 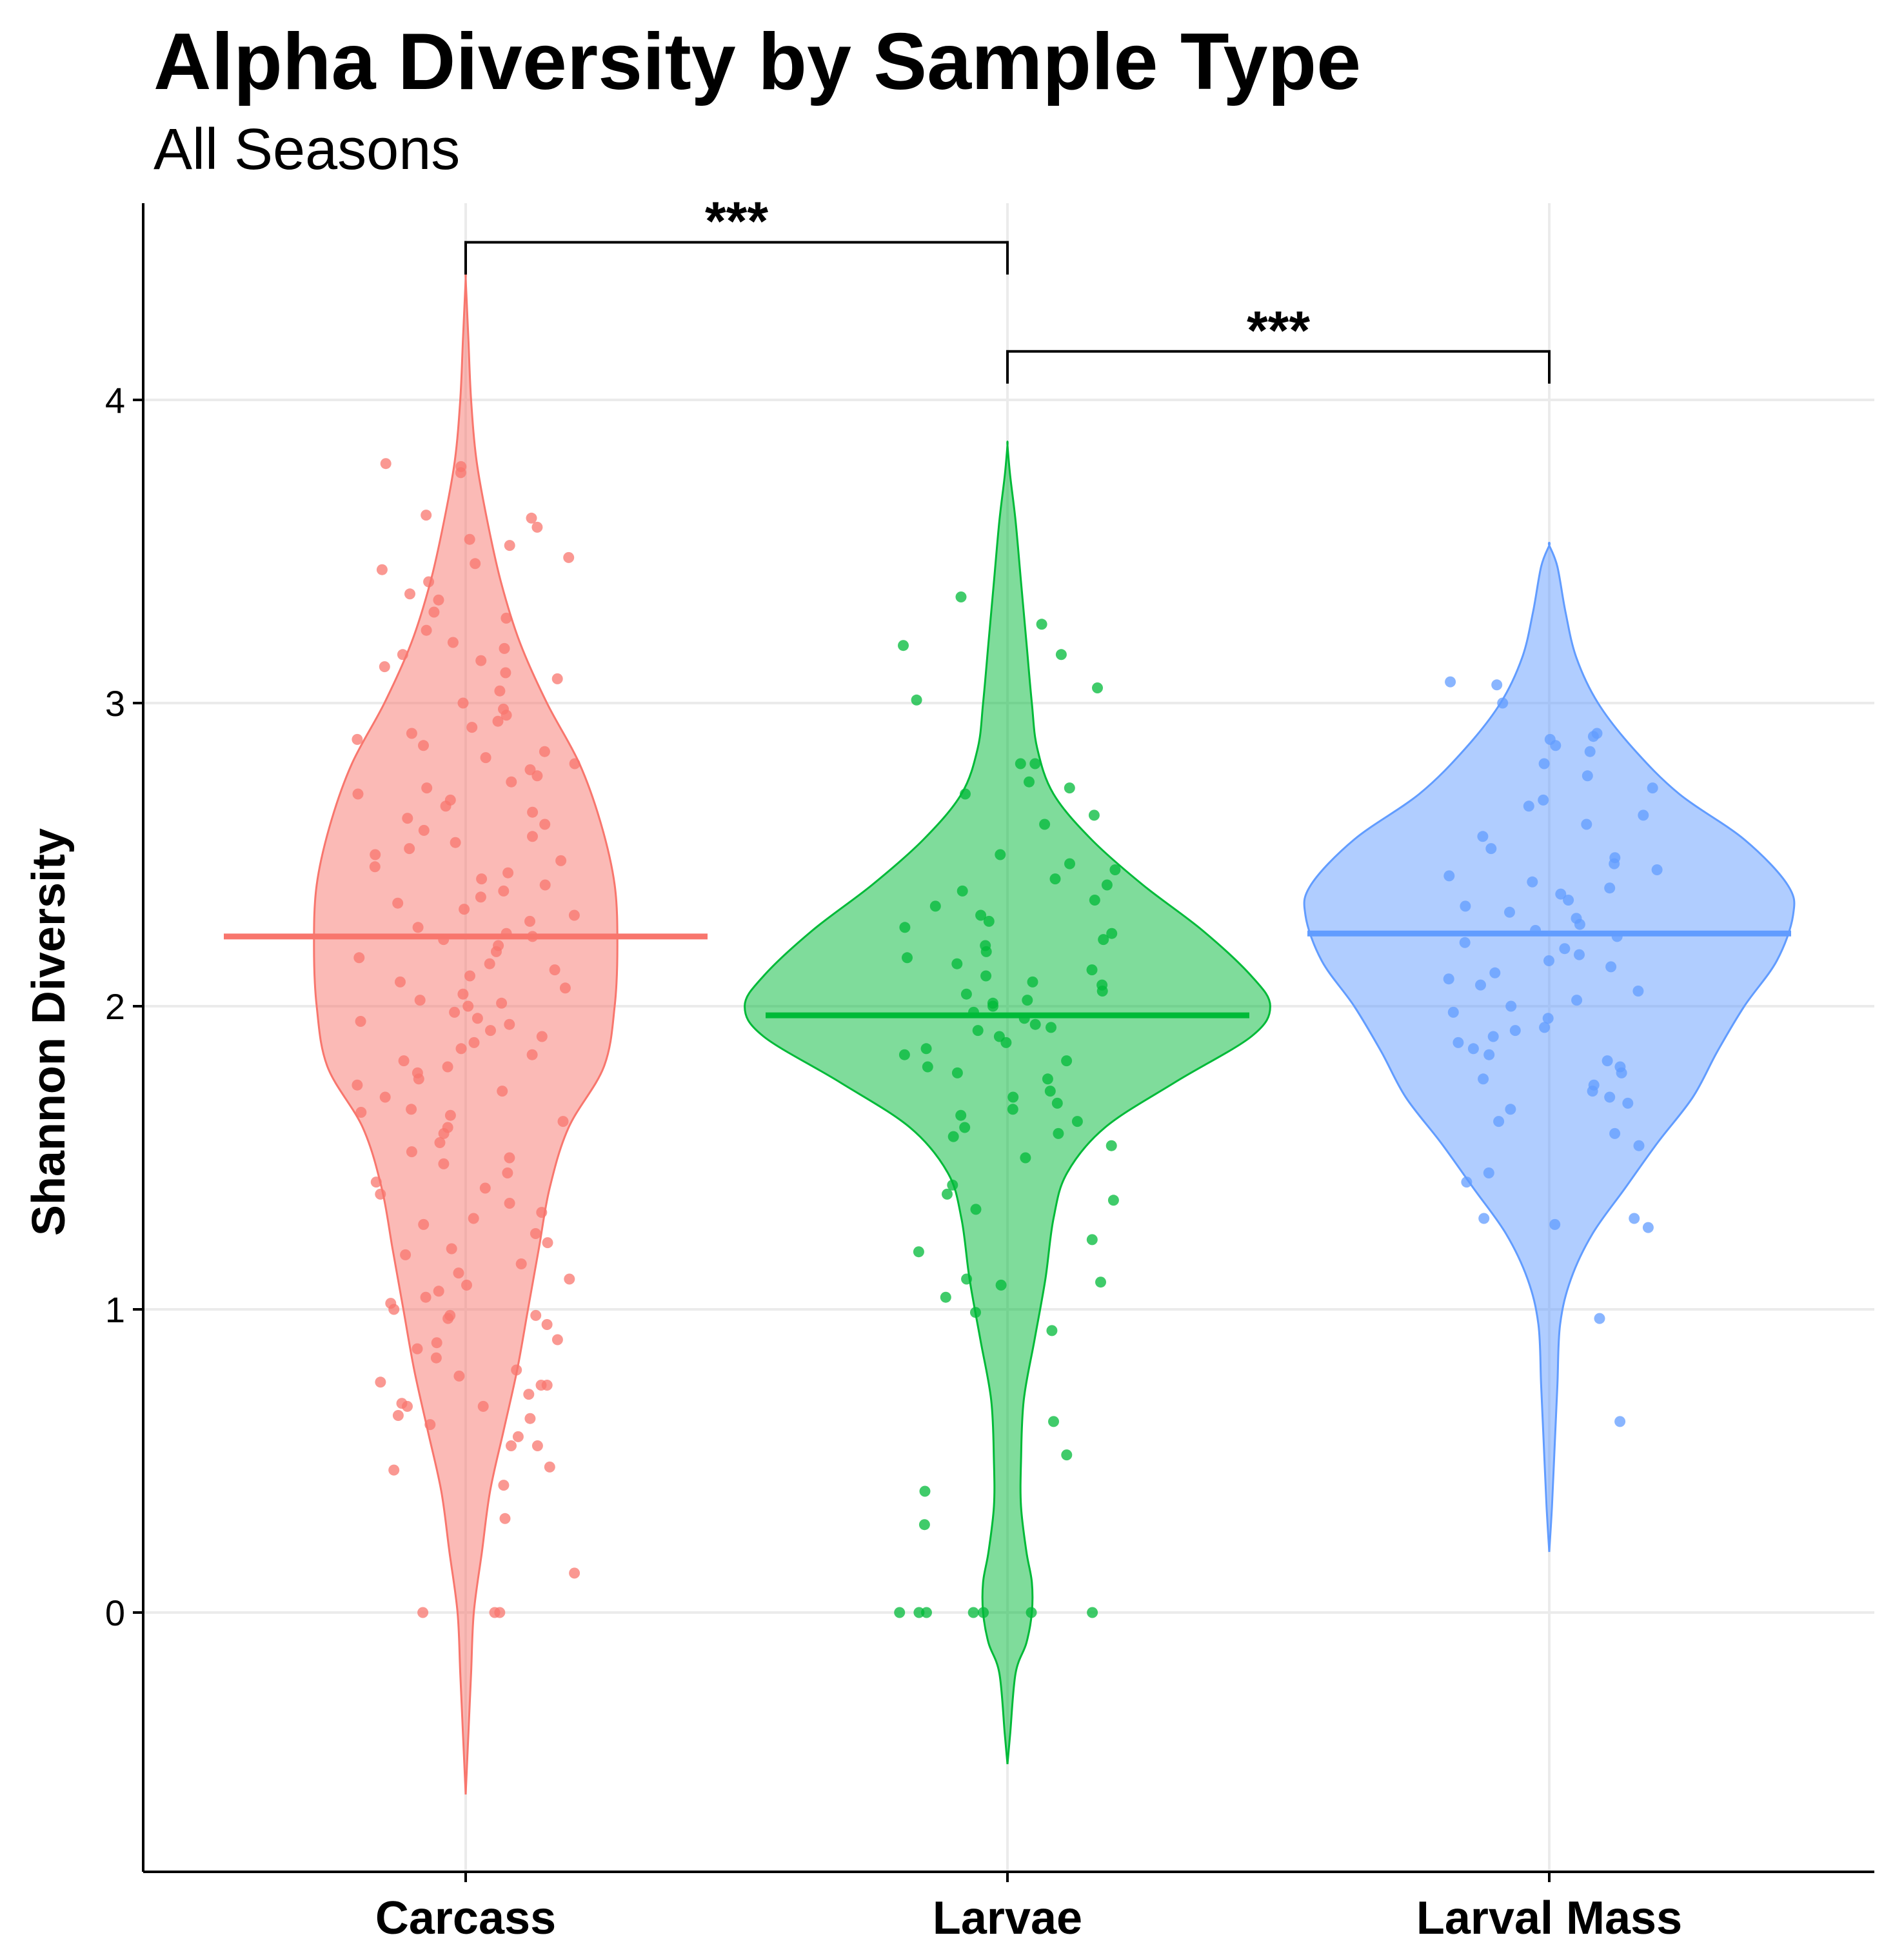 What do you see at coordinates (49, 1032) in the screenshot?
I see `y-axis-title: Shannon Diversity` at bounding box center [49, 1032].